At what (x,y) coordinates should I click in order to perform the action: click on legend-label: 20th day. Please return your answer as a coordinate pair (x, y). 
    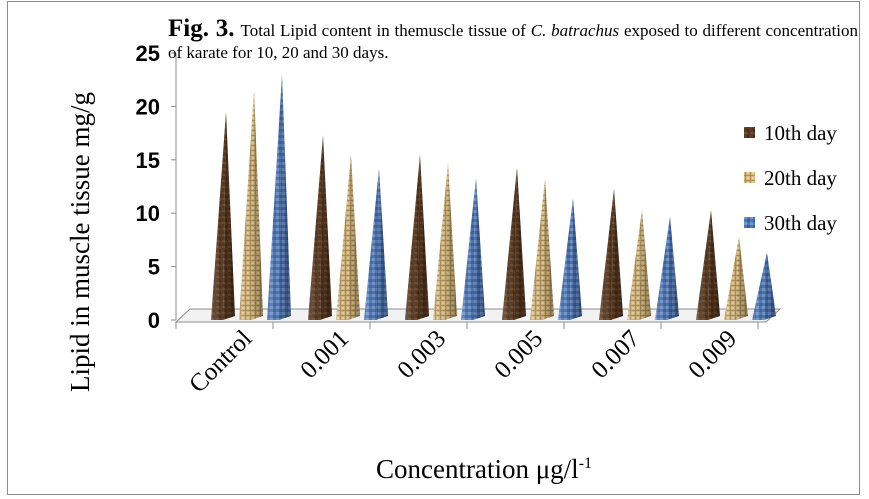
    Looking at the image, I should click on (800, 178).